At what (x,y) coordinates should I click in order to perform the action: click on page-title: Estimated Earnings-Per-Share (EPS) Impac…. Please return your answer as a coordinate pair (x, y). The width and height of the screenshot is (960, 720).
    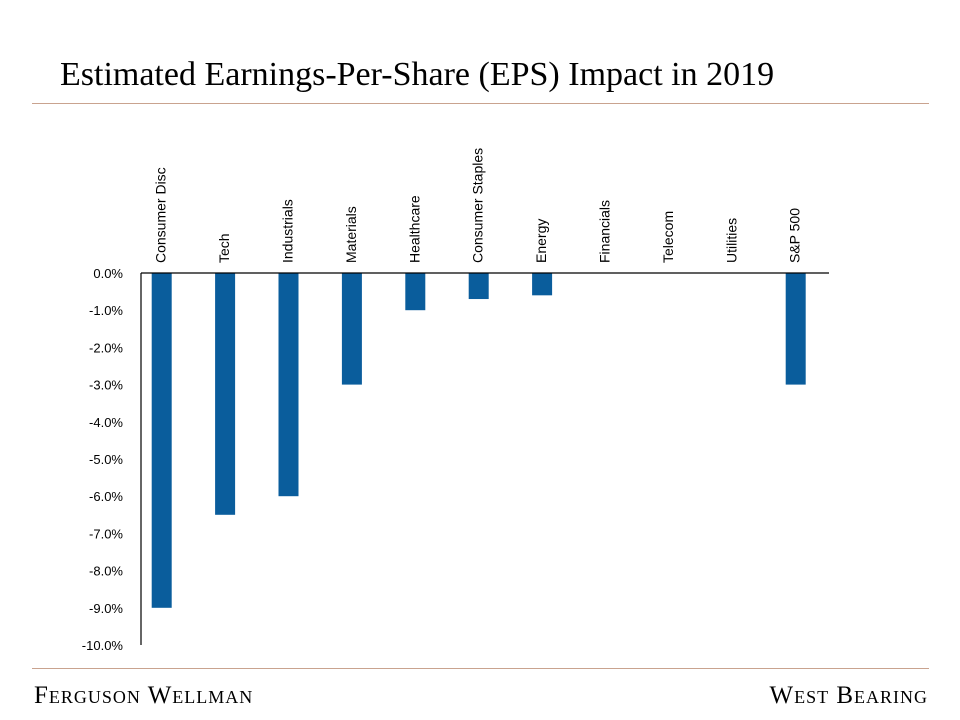
    Looking at the image, I should click on (417, 74).